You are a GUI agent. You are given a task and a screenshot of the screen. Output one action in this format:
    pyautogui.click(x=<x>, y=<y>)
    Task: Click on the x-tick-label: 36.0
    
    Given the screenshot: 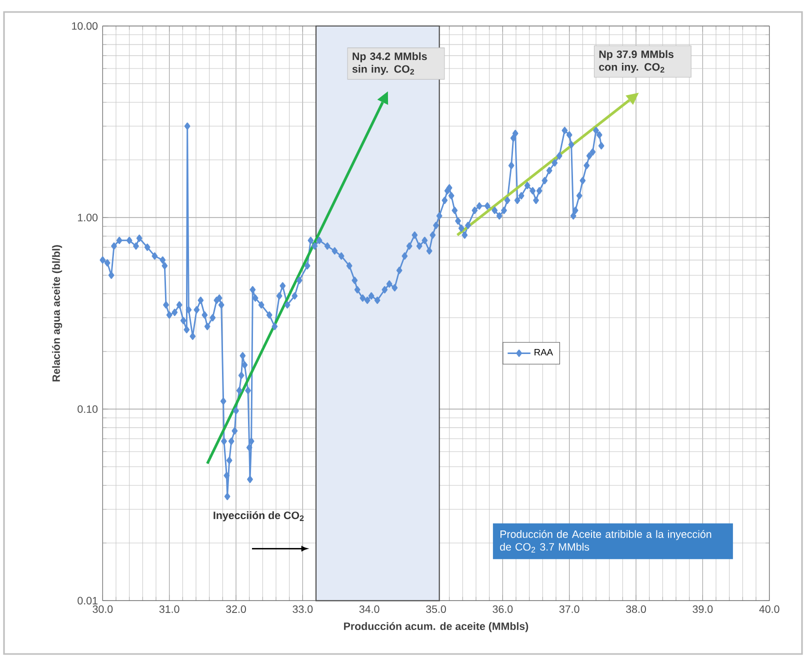 What is the action you would take?
    pyautogui.click(x=502, y=609)
    